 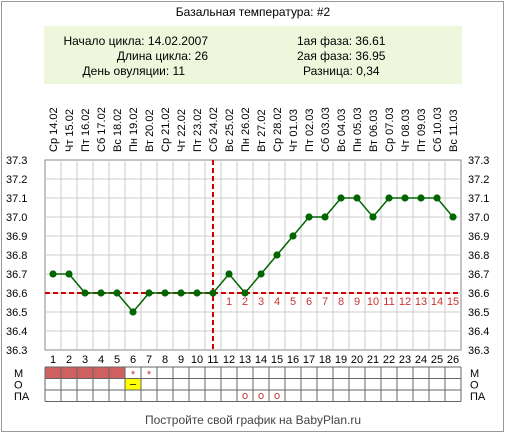 What do you see at coordinates (150, 130) in the screenshot?
I see `date-label: Вт 20.02` at bounding box center [150, 130].